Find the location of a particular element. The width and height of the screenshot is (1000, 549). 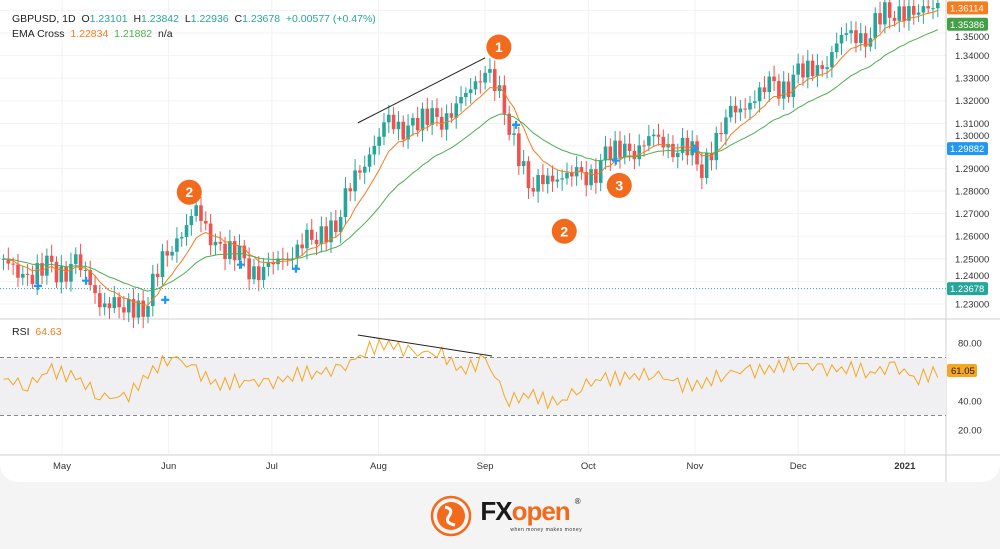

ema-na: n/a is located at coordinates (165, 34).